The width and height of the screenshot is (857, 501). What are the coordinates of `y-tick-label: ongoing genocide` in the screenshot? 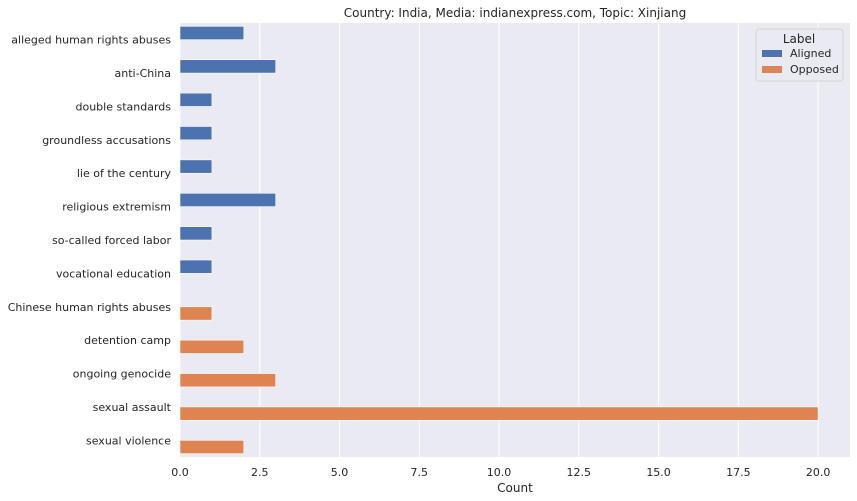 It's located at (122, 374).